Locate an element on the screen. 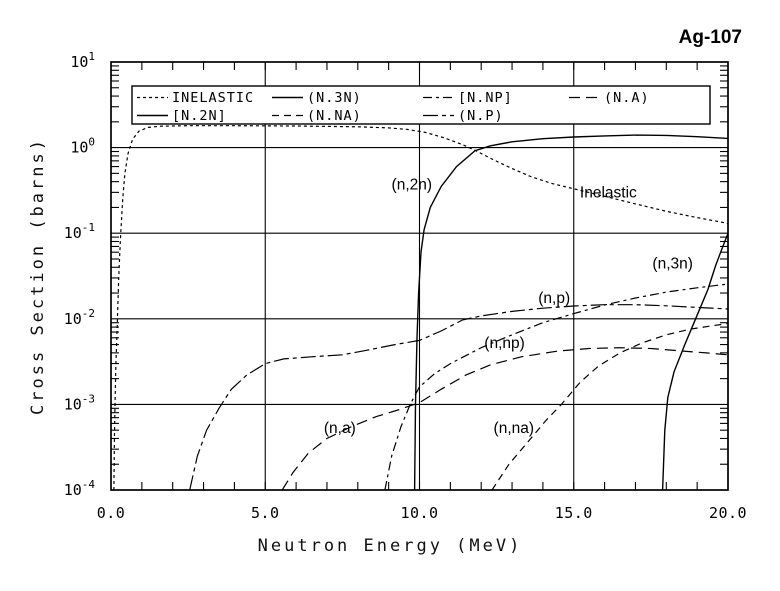 This screenshot has width=780, height=591. x-tick-label-10.0: 10.0 is located at coordinates (419, 513).